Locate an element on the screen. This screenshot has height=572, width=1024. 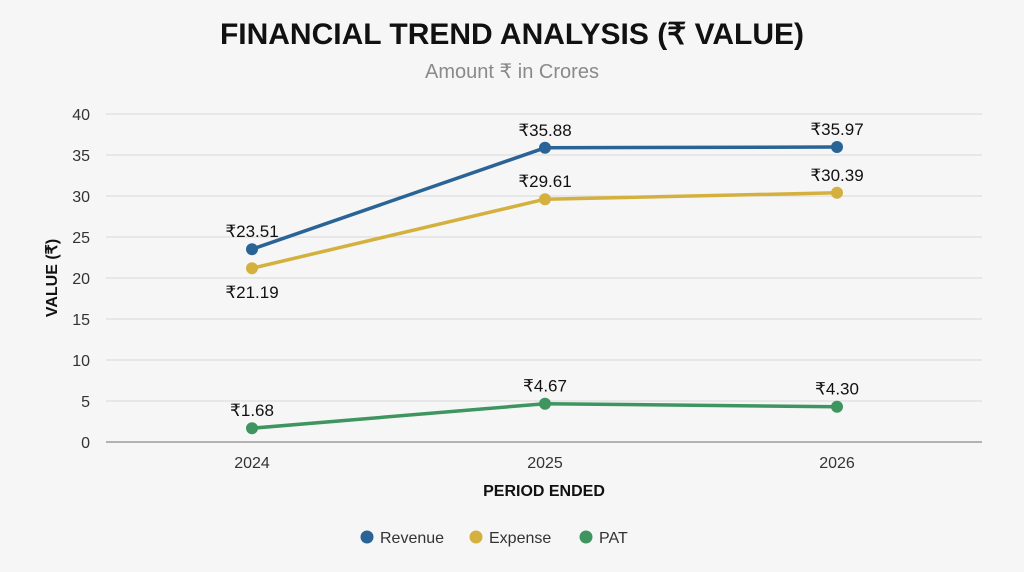
y-axis-title: VALUE (₹) is located at coordinates (52, 278).